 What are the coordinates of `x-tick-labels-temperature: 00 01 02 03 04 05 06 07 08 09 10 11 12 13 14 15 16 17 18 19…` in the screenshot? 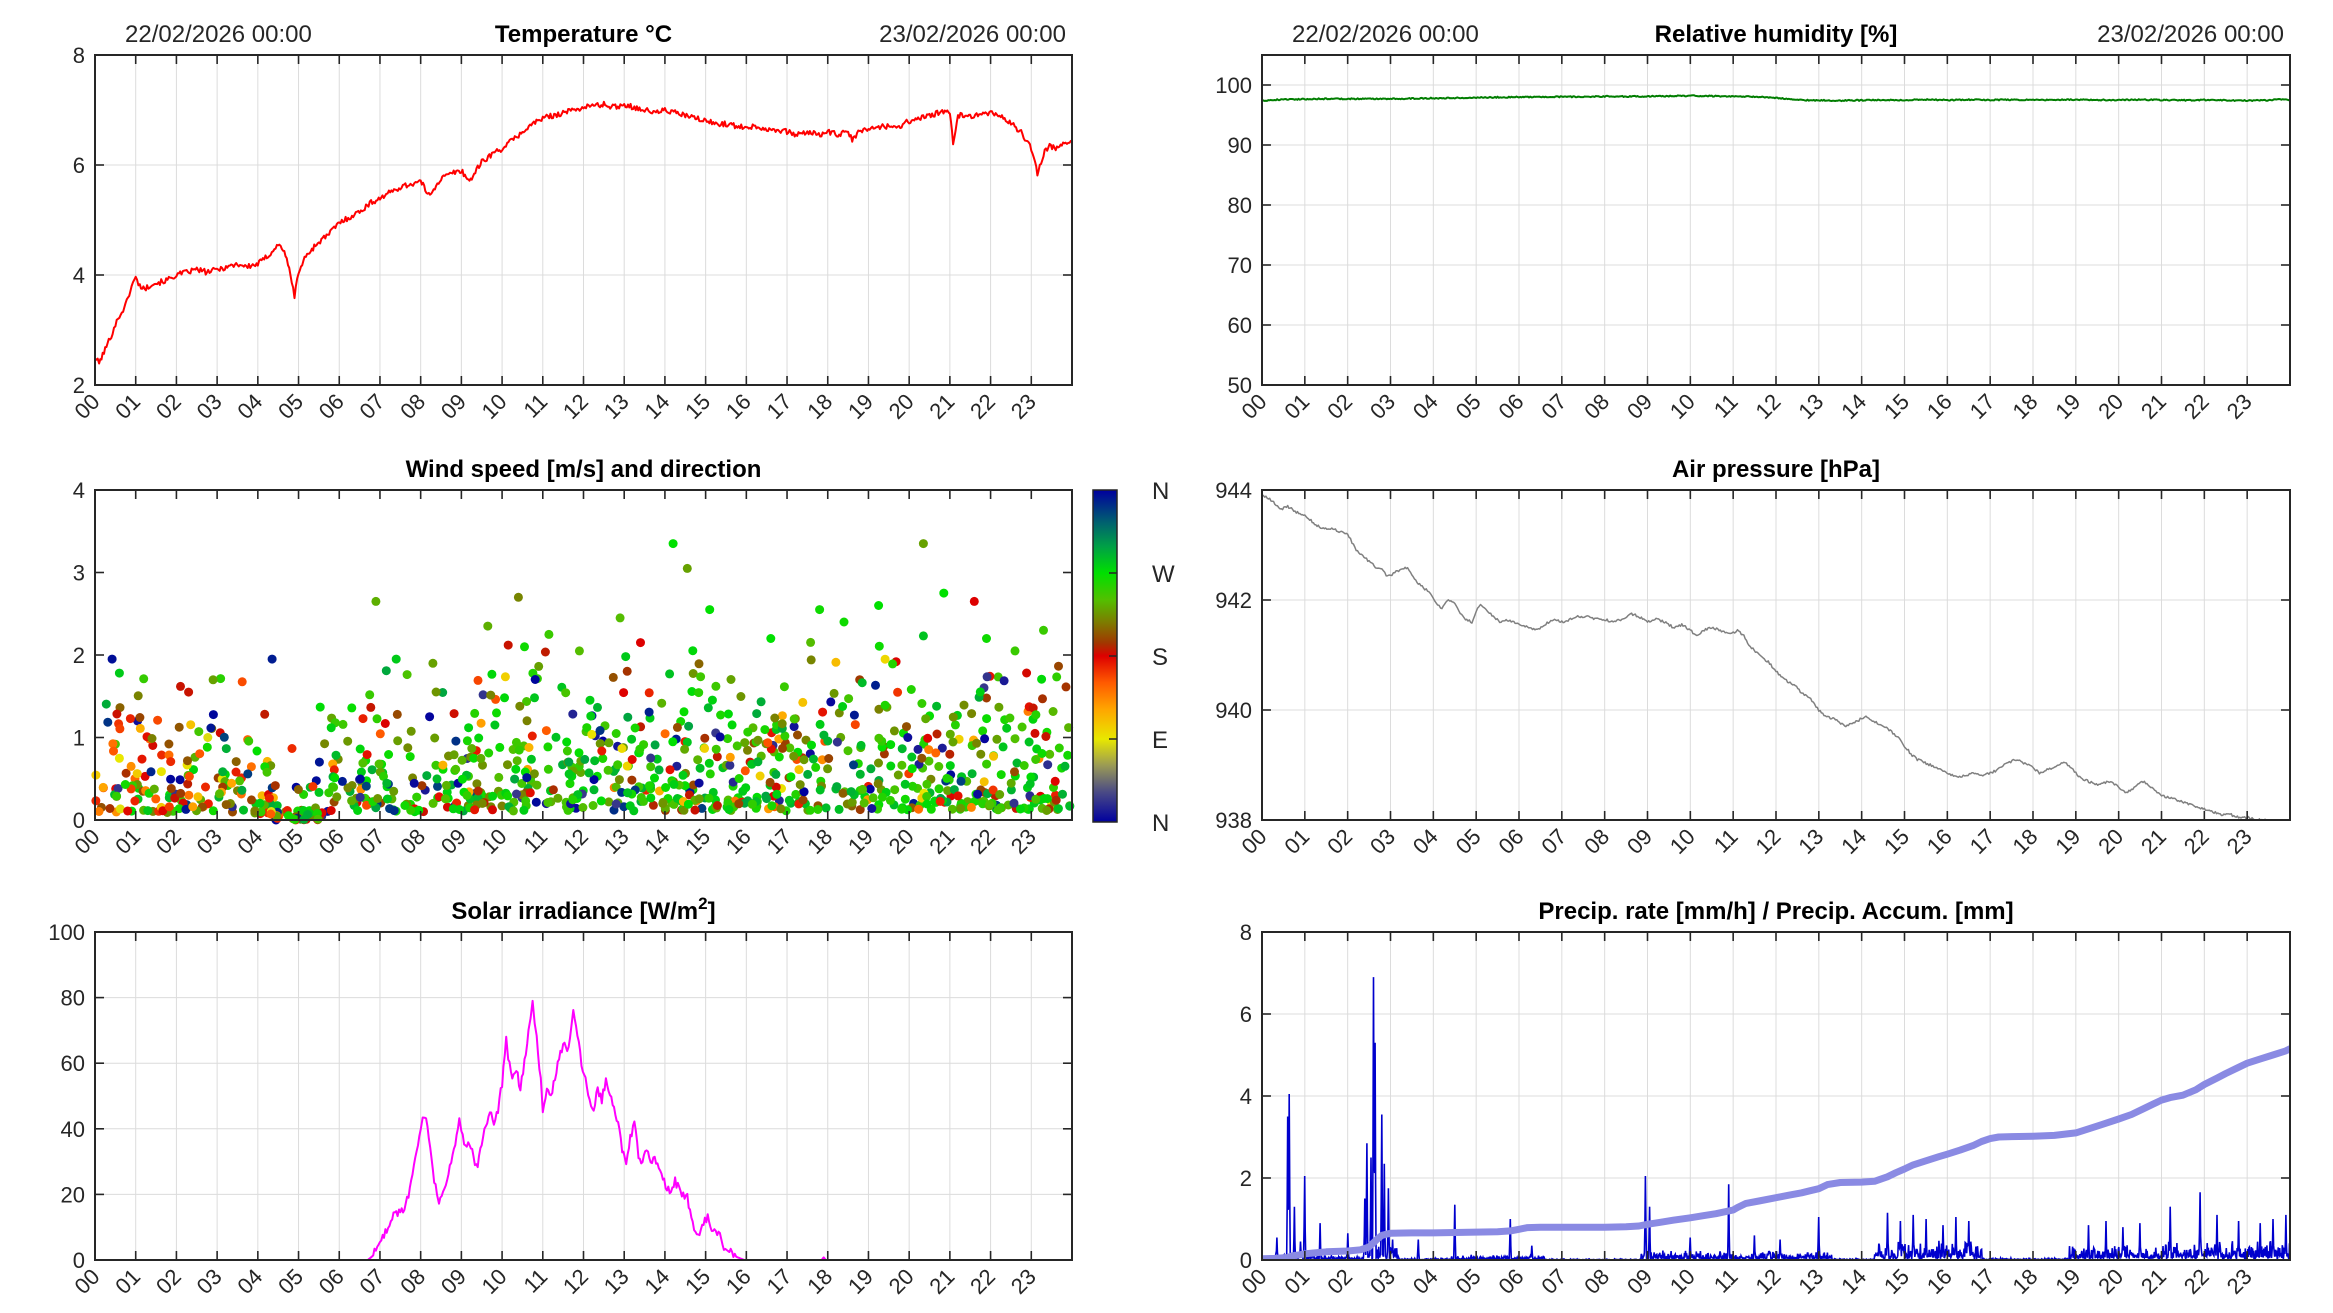 It's located at (555, 406).